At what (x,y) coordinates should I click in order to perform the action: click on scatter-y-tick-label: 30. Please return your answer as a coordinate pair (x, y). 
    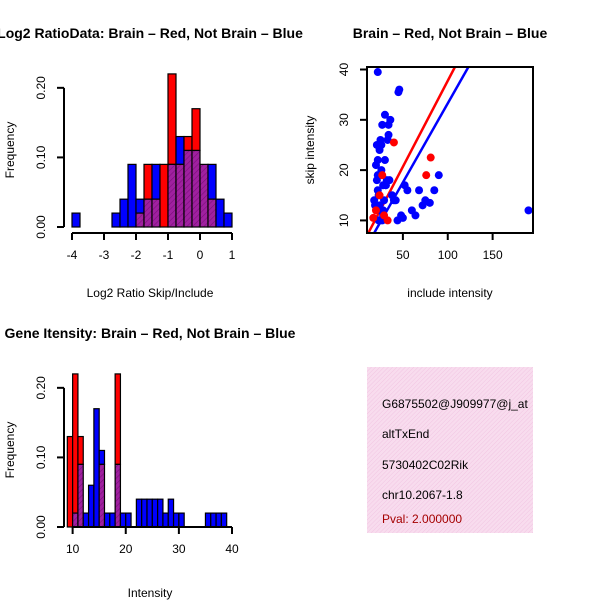
    Looking at the image, I should click on (344, 120).